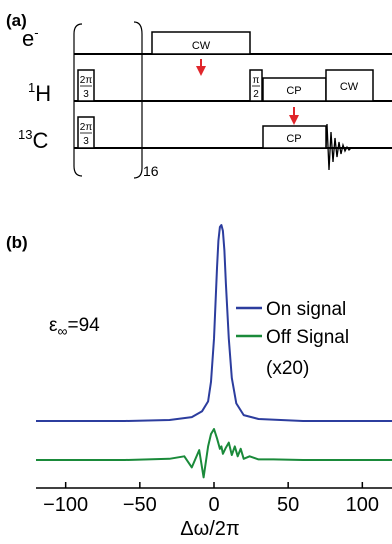 Image resolution: width=392 pixels, height=544 pixels. I want to click on x-axis-label: Δω/2π, so click(209, 529).